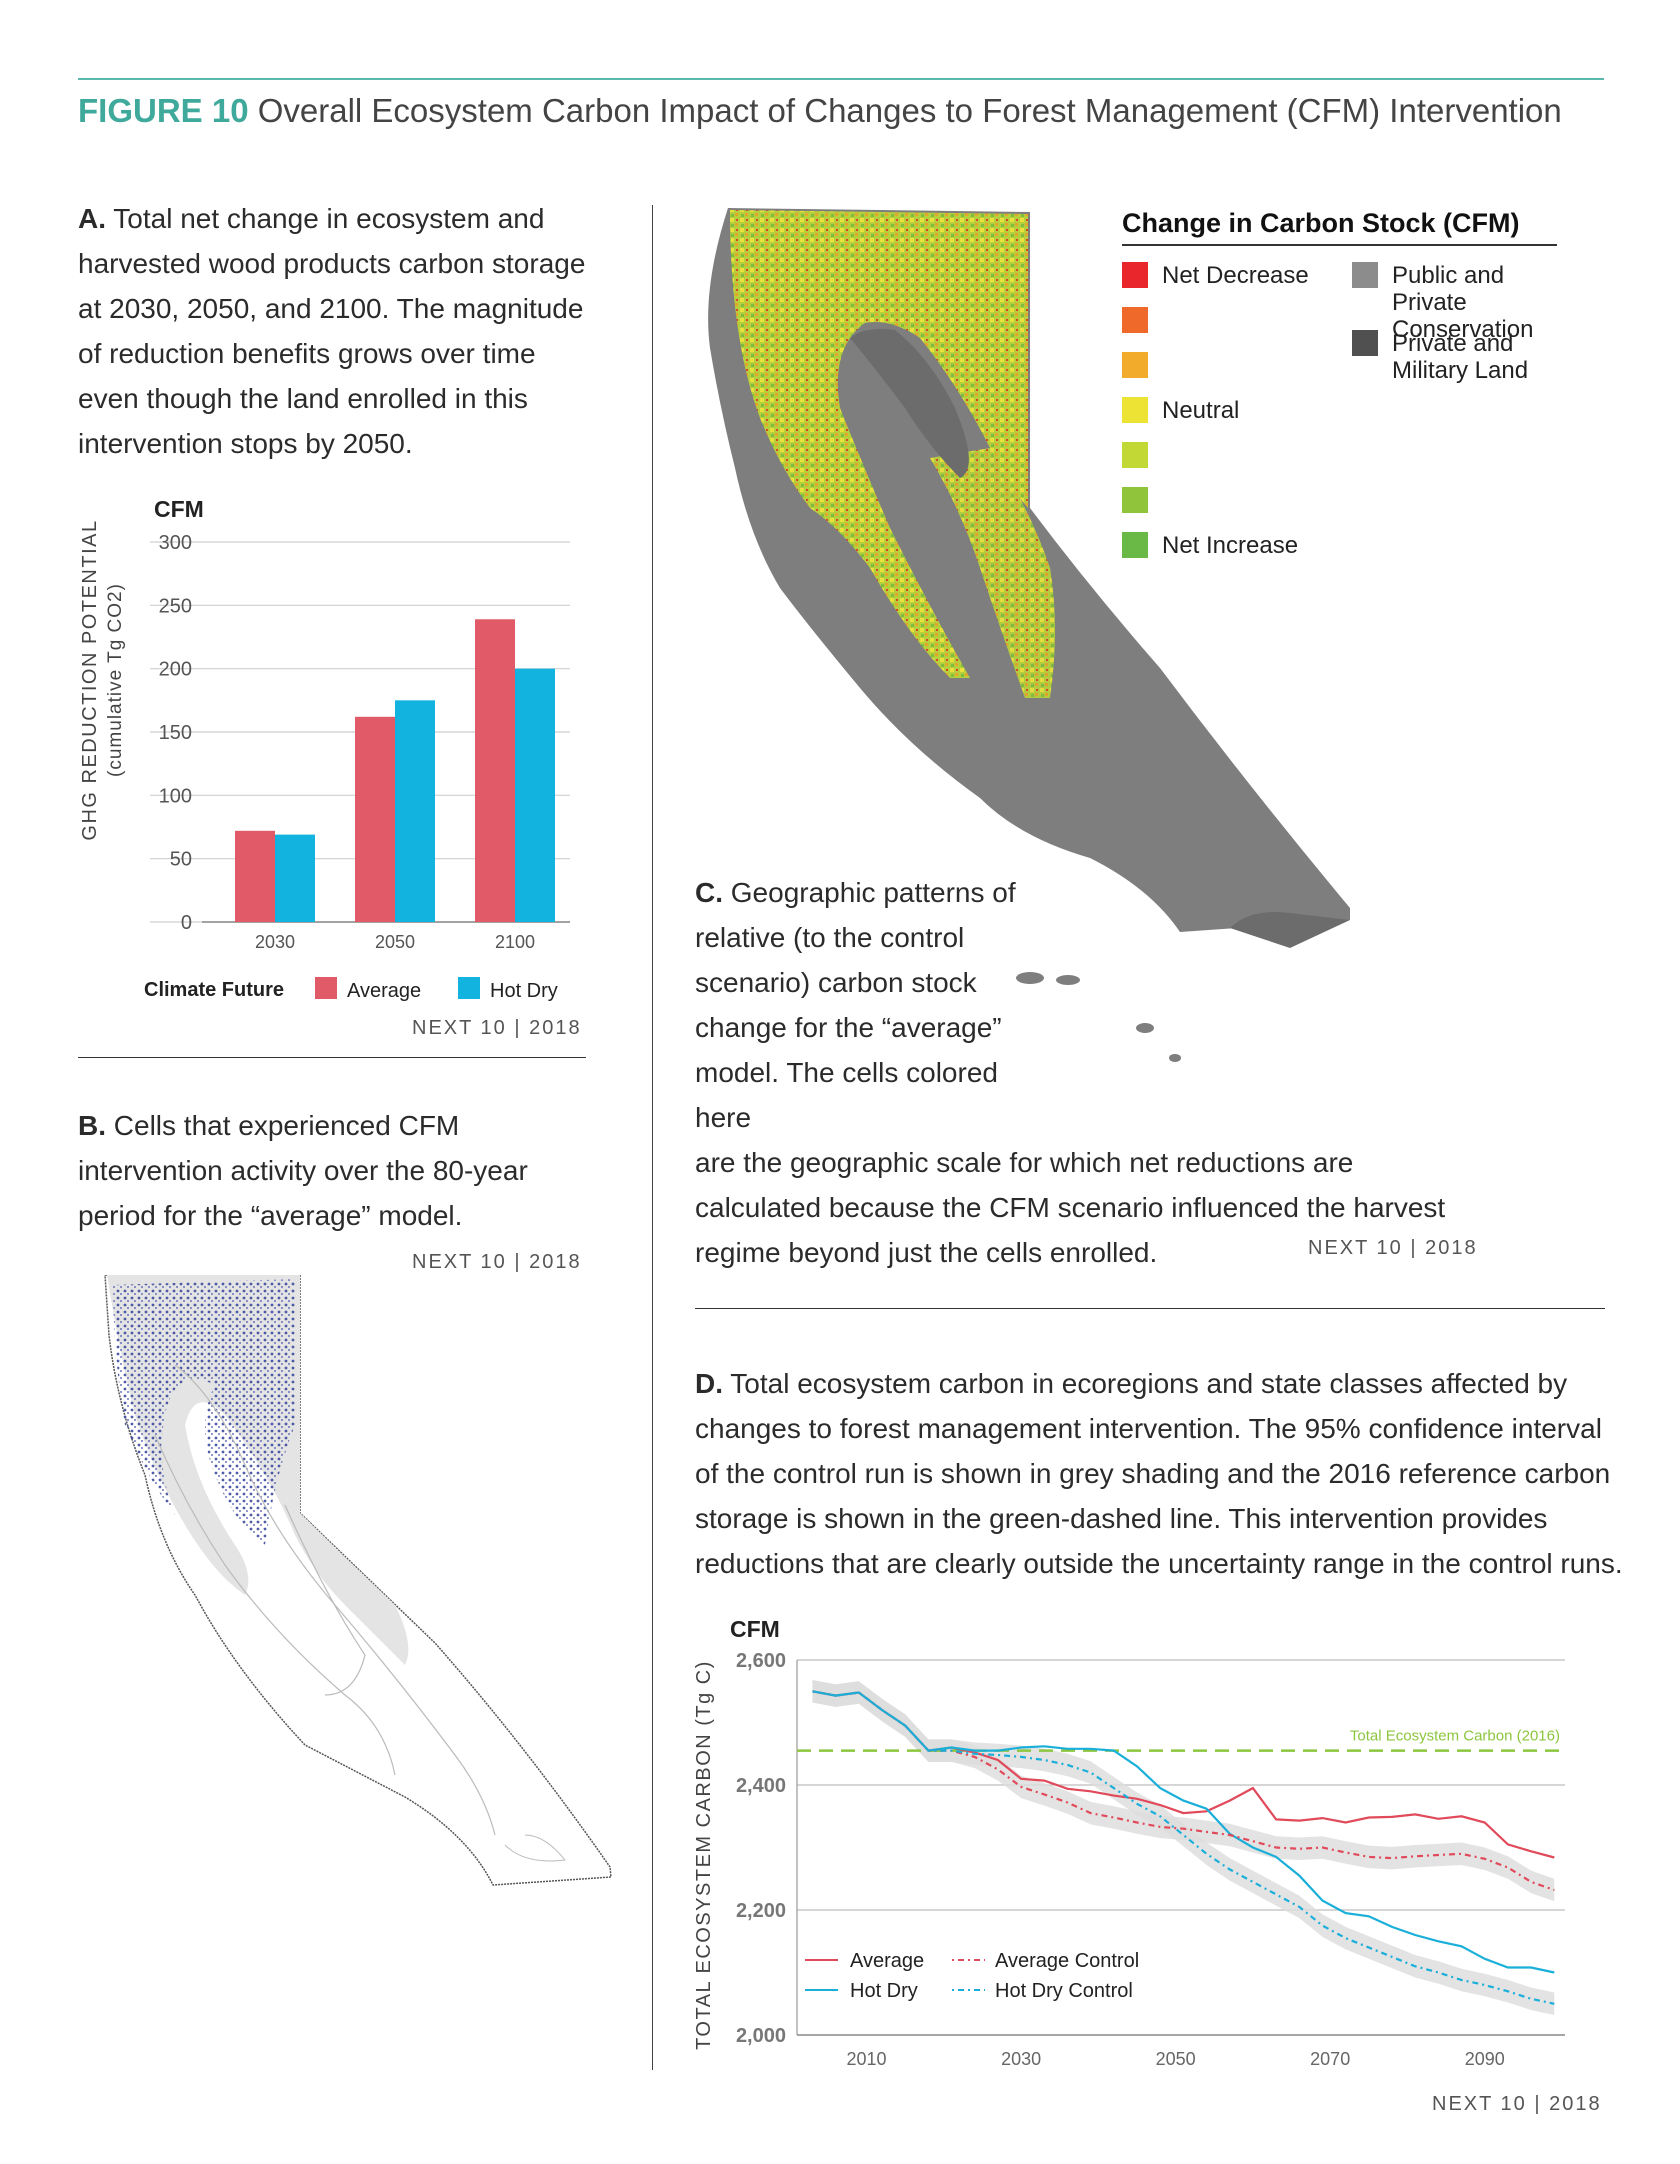 The height and width of the screenshot is (2164, 1680). I want to click on line-chart-grid, so click(1180, 1847).